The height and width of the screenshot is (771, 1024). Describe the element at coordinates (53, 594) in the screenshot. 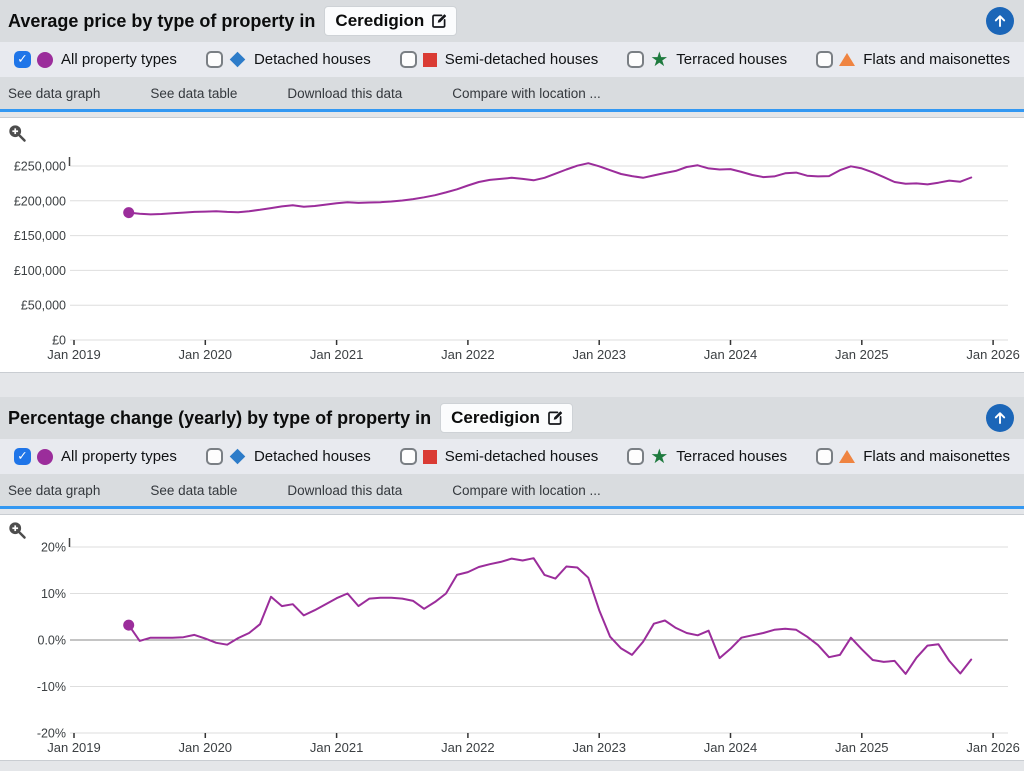

I see `svg-text: 10%` at that location.